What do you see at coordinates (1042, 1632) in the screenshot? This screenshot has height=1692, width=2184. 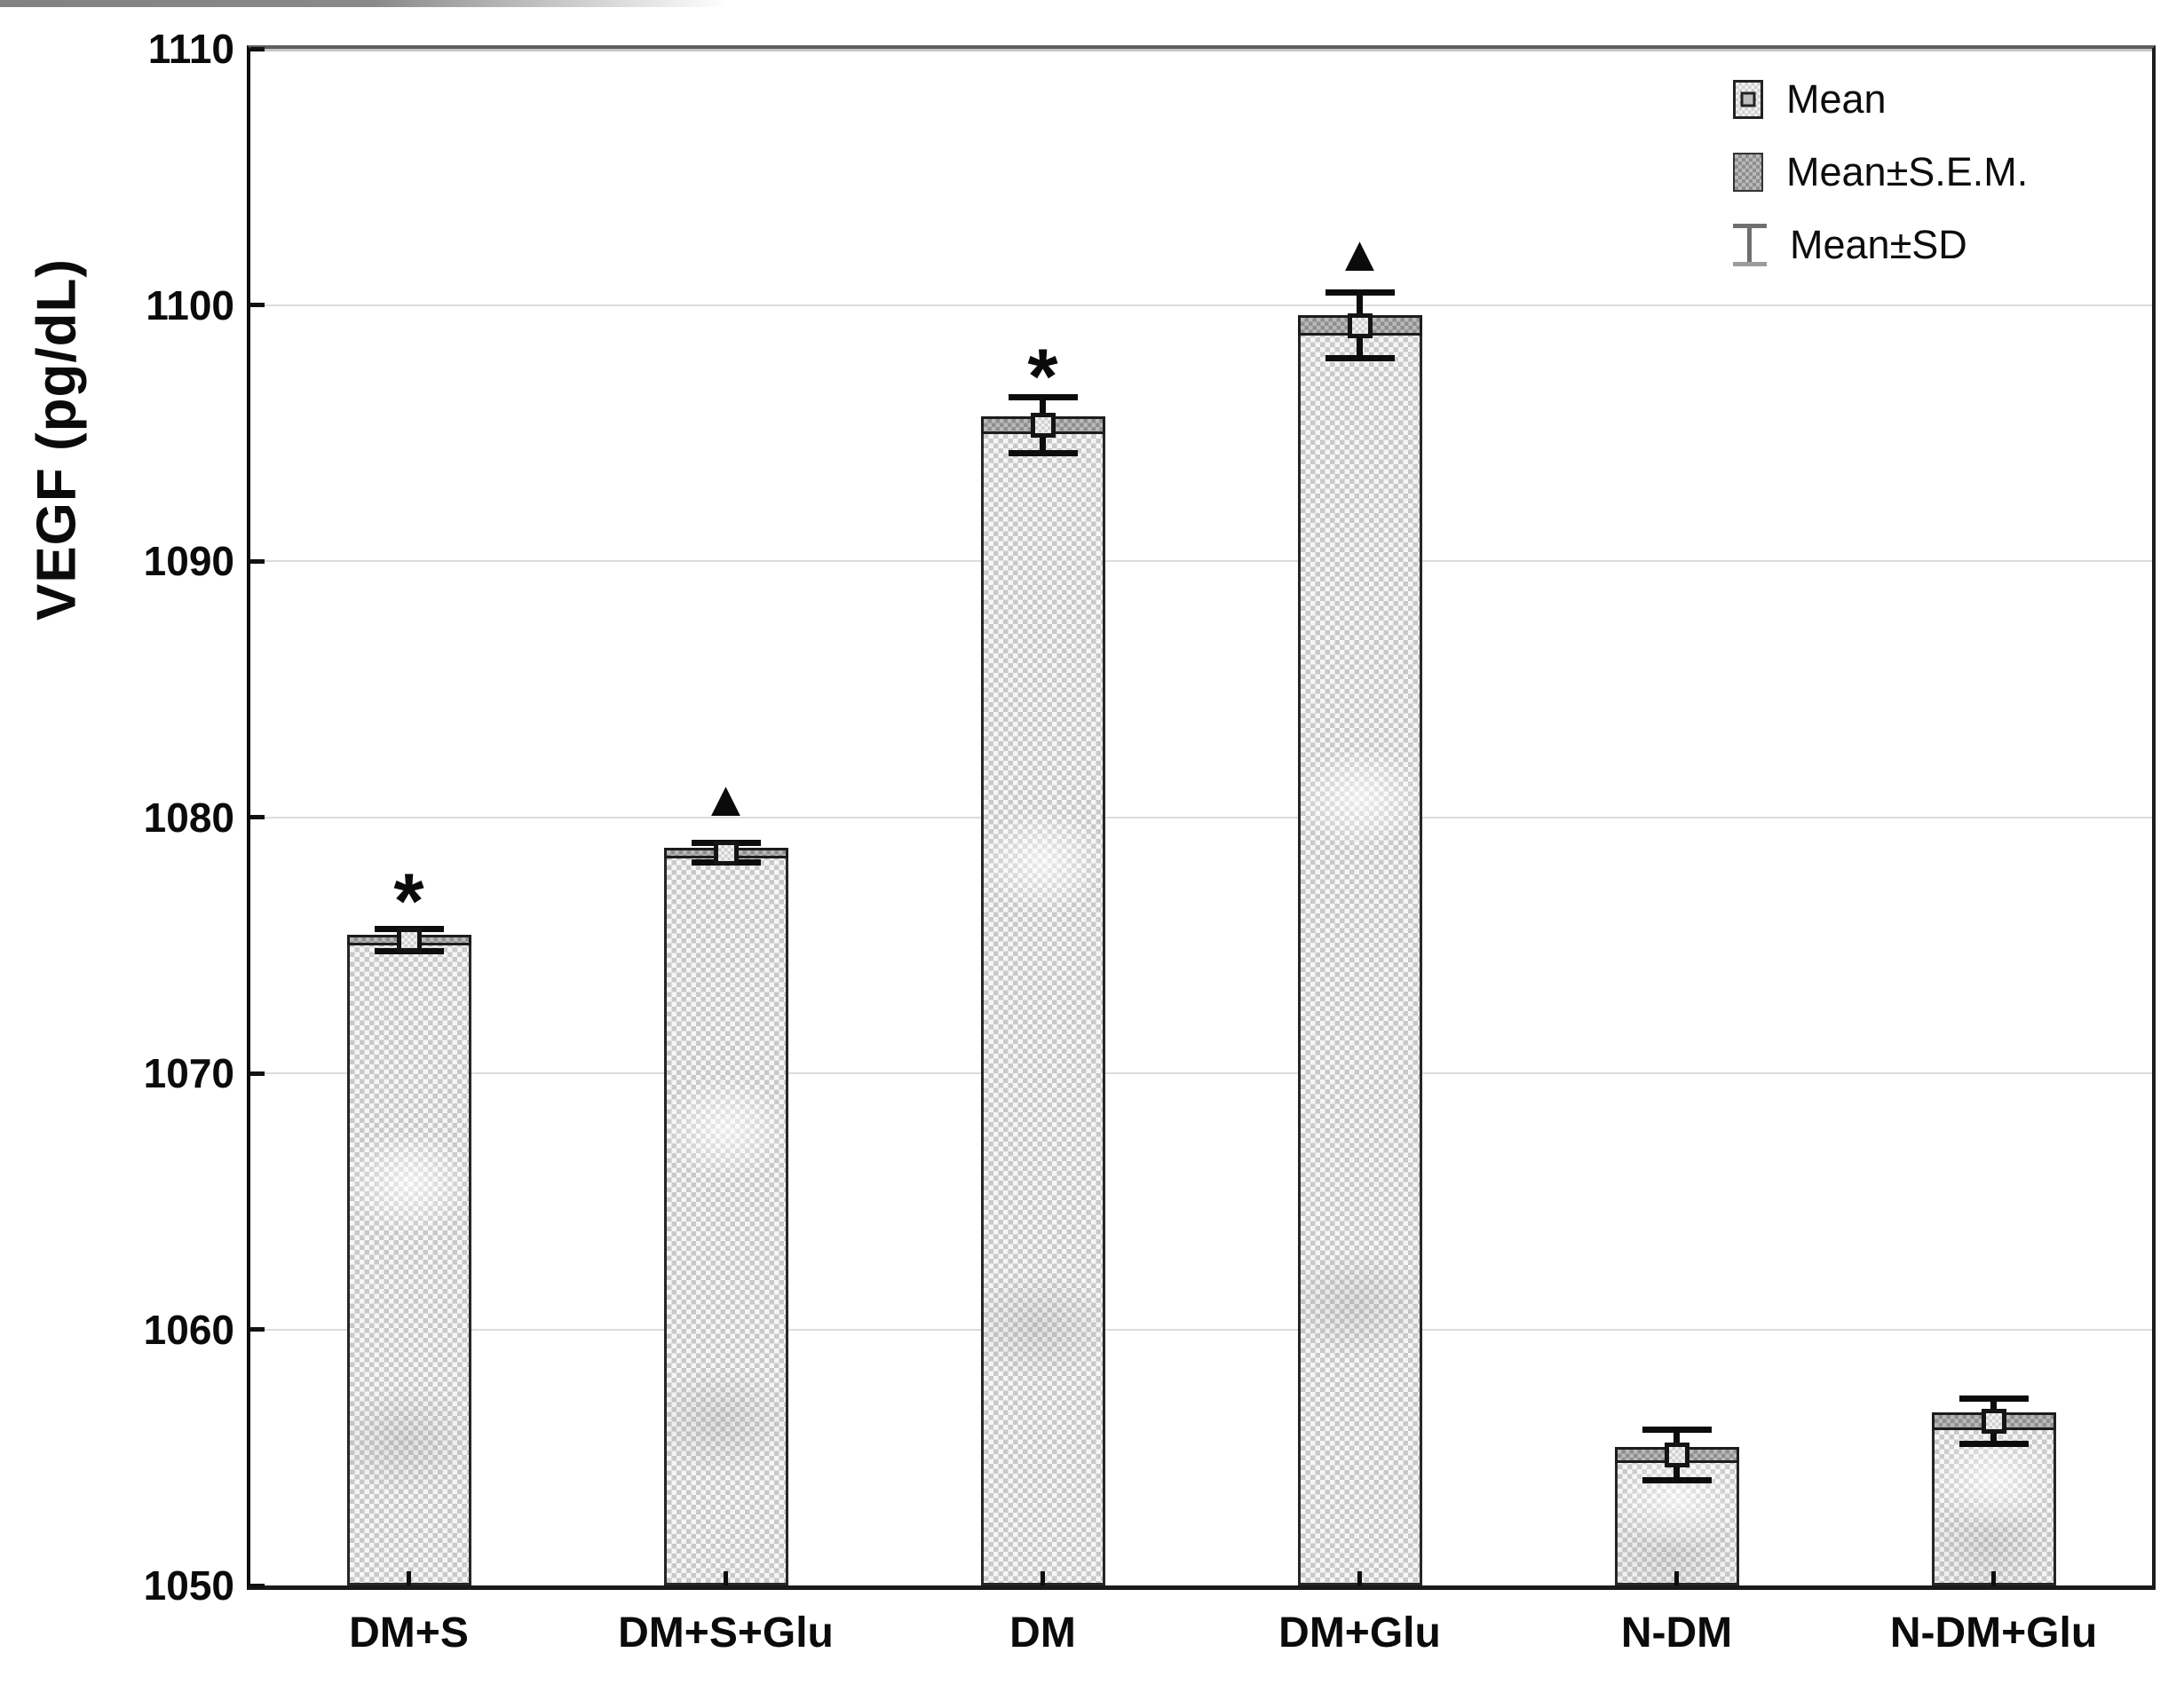 I see `x-category-label: DM` at bounding box center [1042, 1632].